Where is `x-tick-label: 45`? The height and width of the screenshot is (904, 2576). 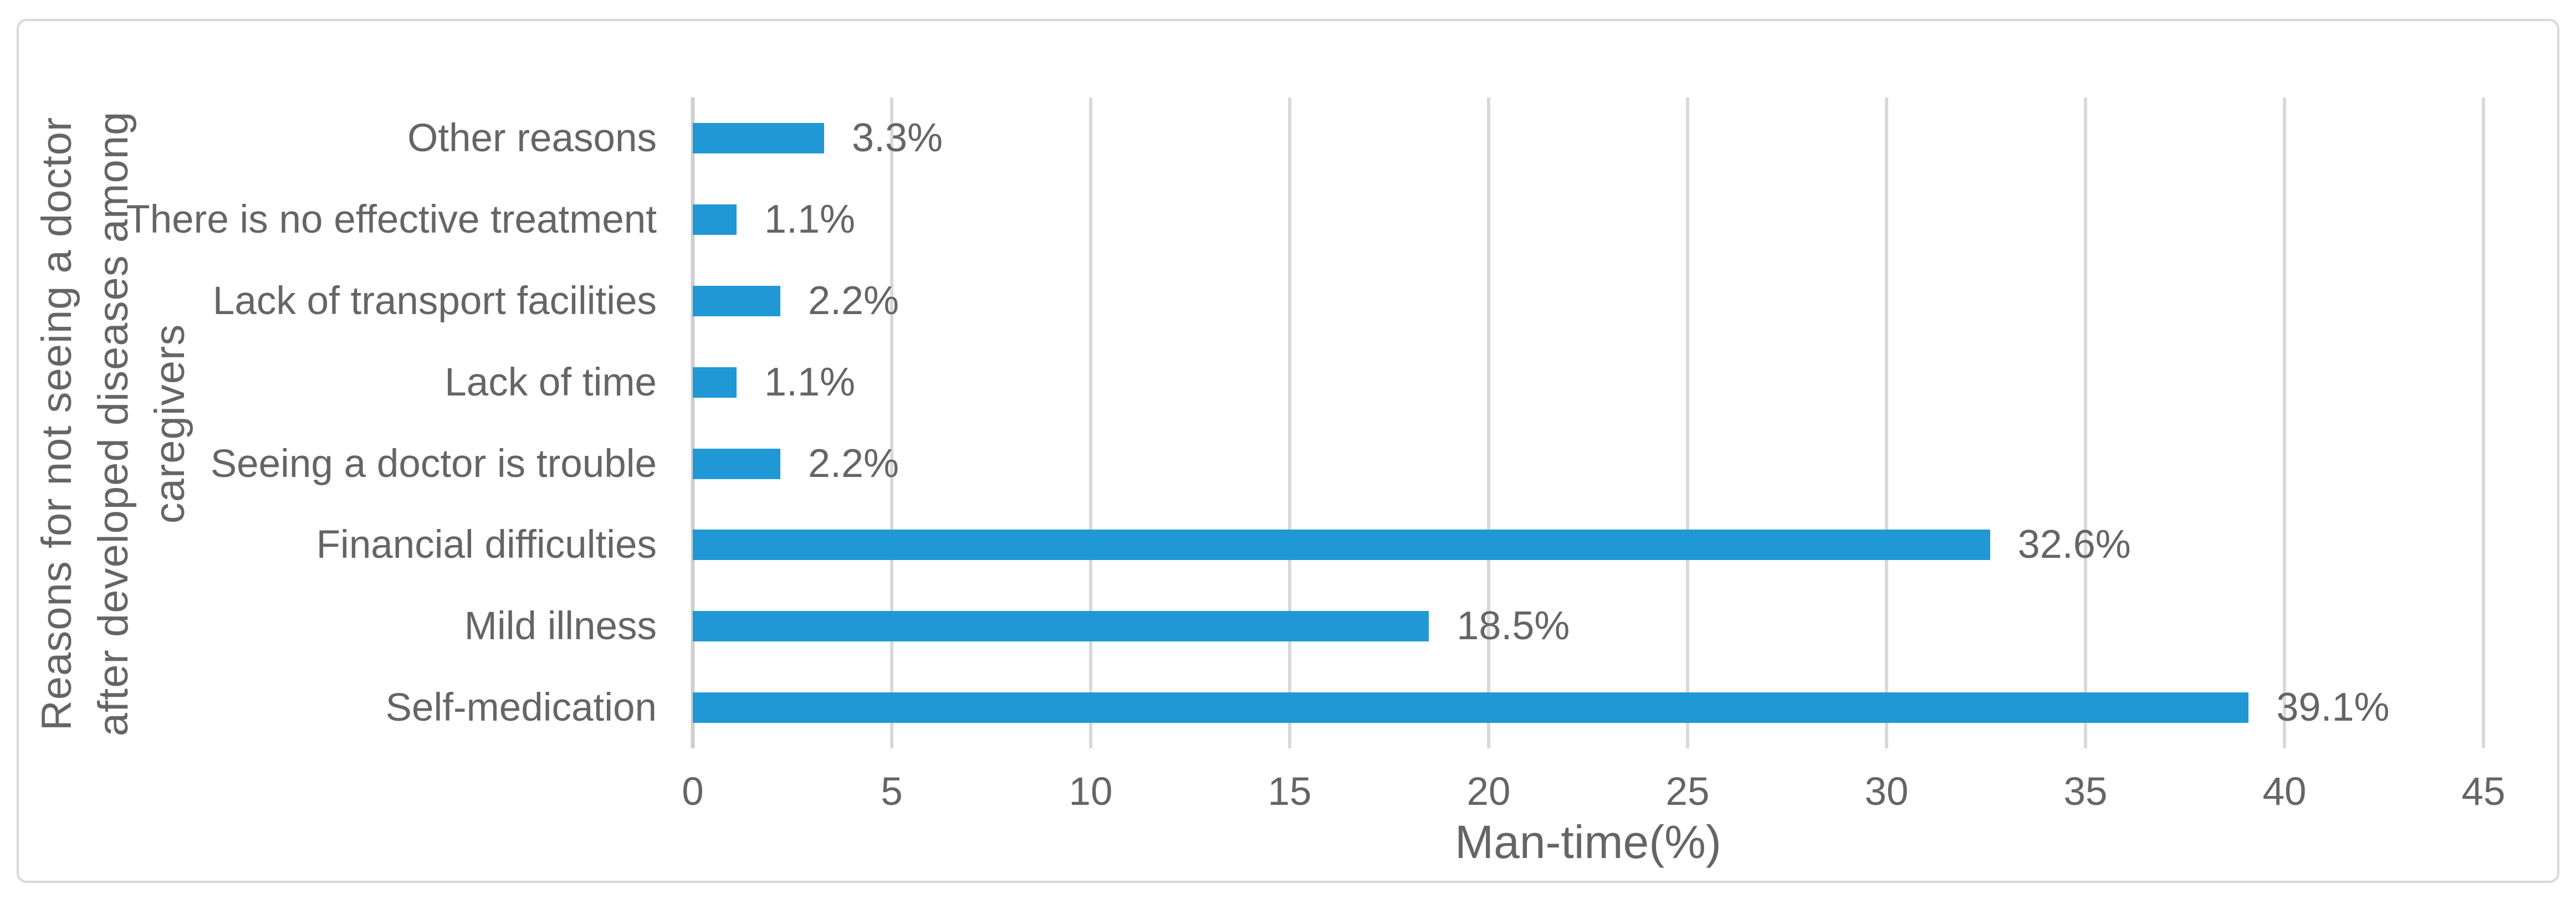 x-tick-label: 45 is located at coordinates (2484, 792).